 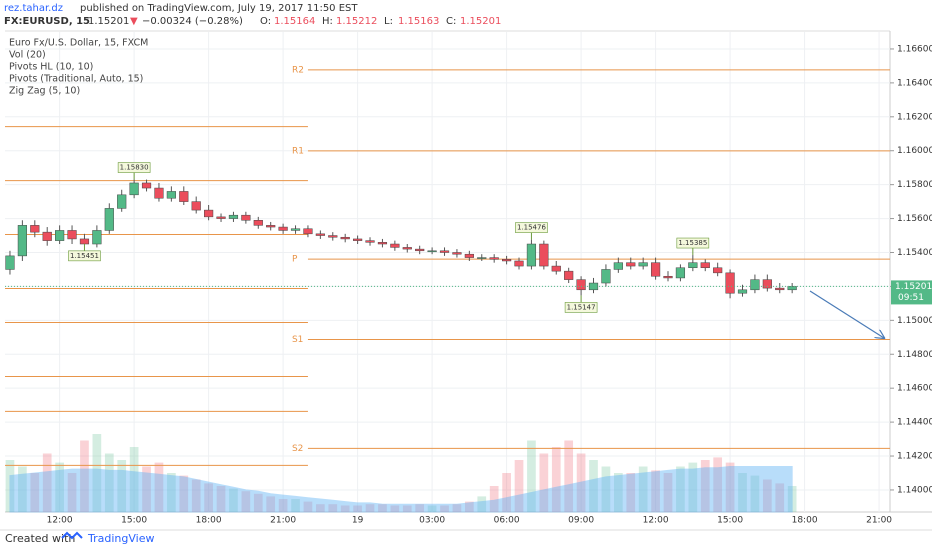 I want to click on pivot-label: 1.15451, so click(x=84, y=256).